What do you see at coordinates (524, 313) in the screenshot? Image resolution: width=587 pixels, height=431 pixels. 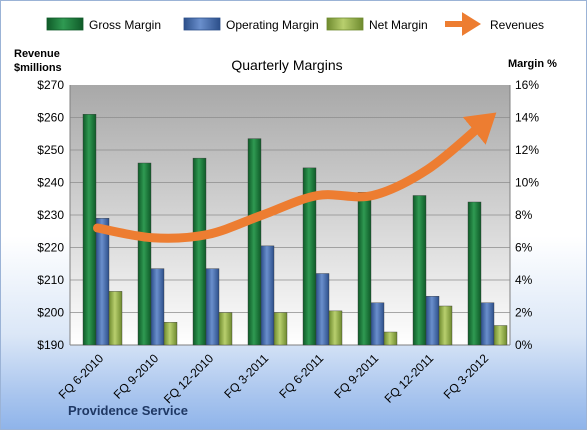 I see `right-tick-label: 2%` at bounding box center [524, 313].